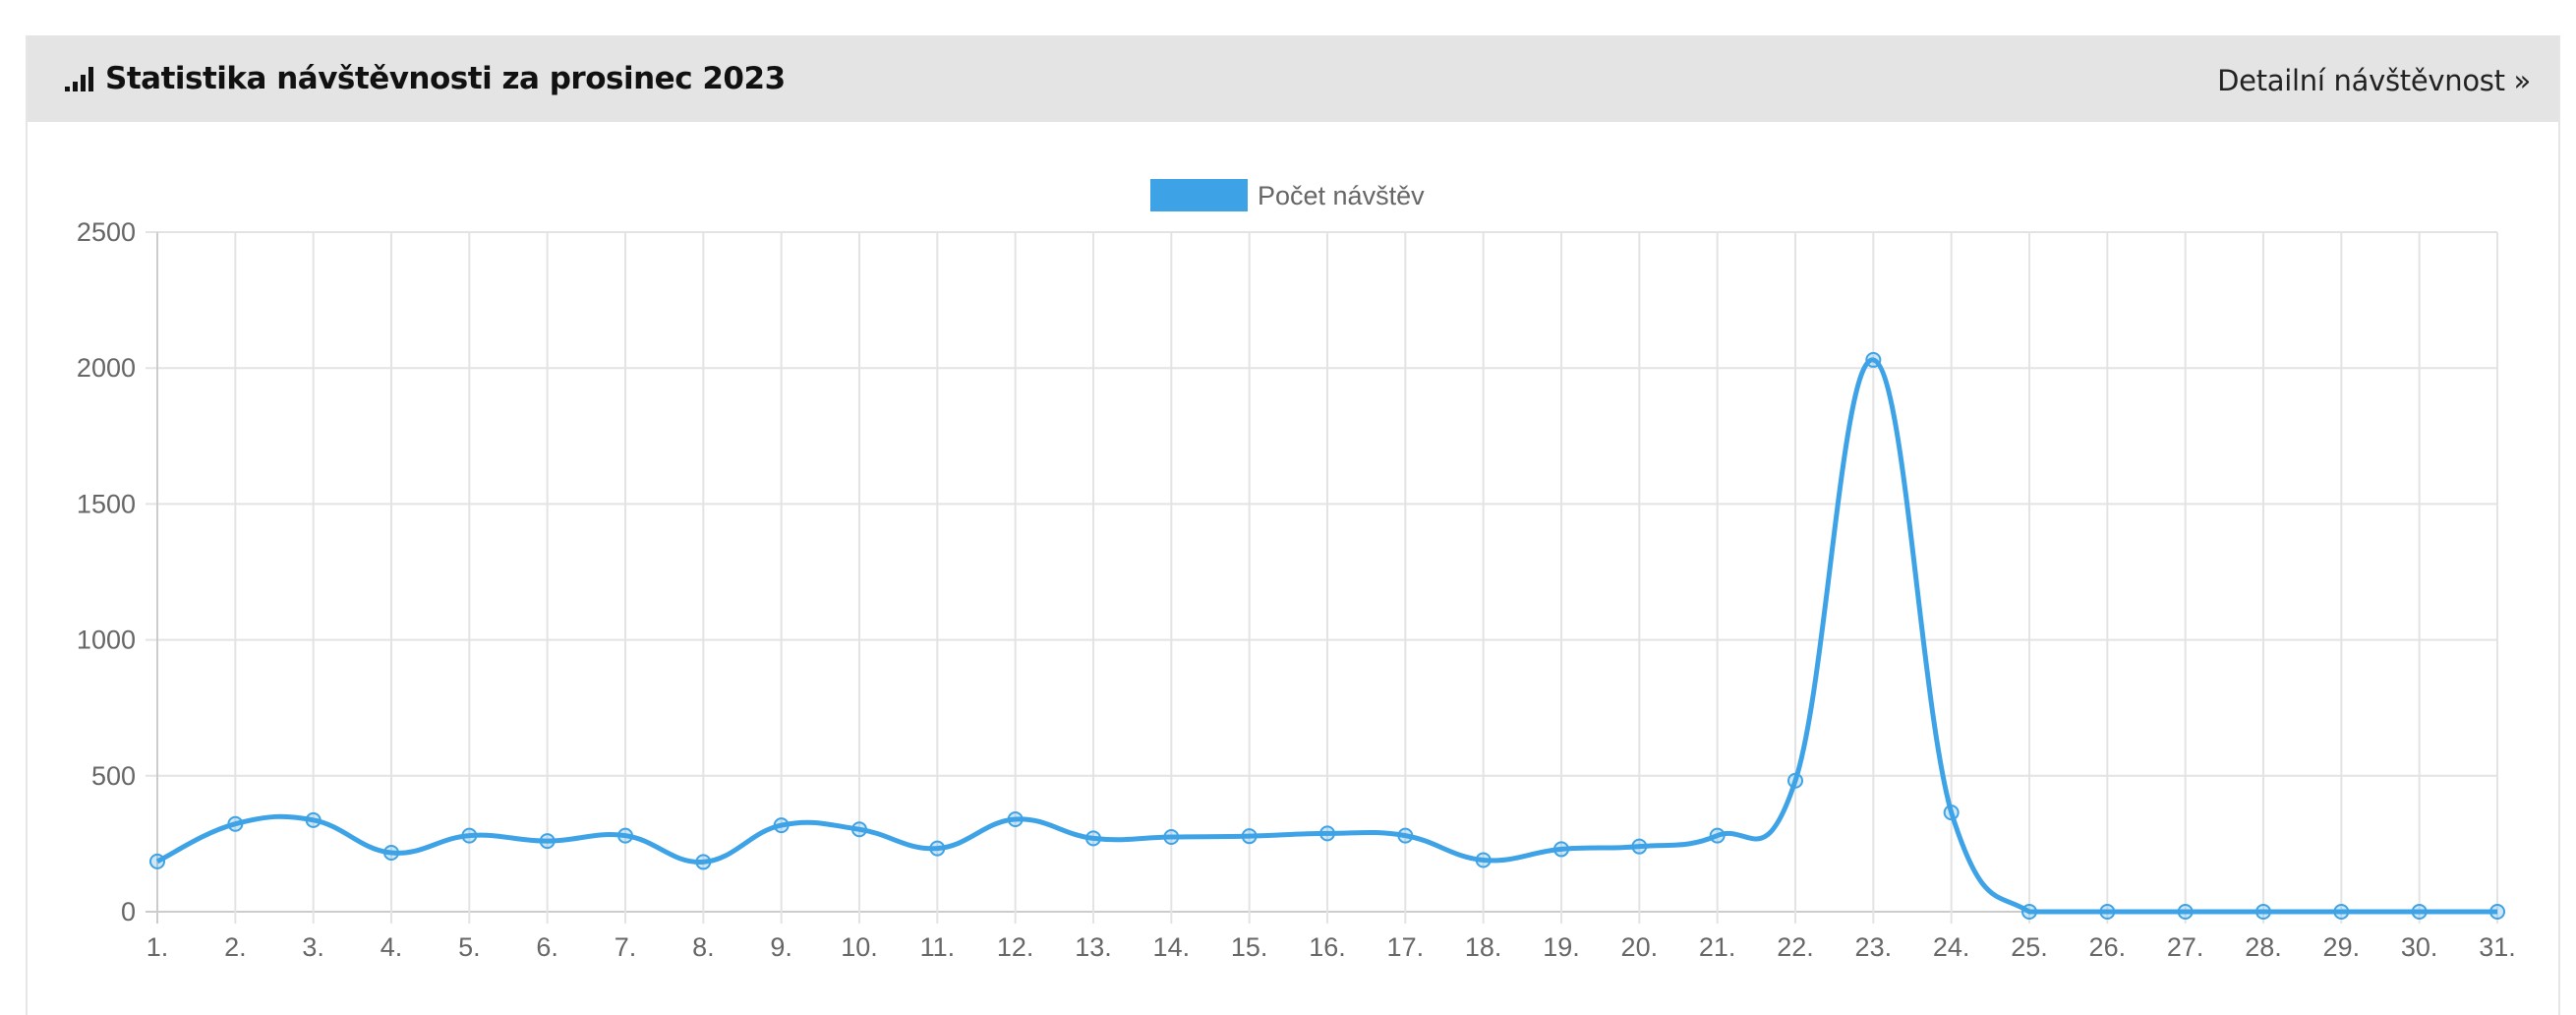  What do you see at coordinates (128, 911) in the screenshot?
I see `y-tick-label: 0` at bounding box center [128, 911].